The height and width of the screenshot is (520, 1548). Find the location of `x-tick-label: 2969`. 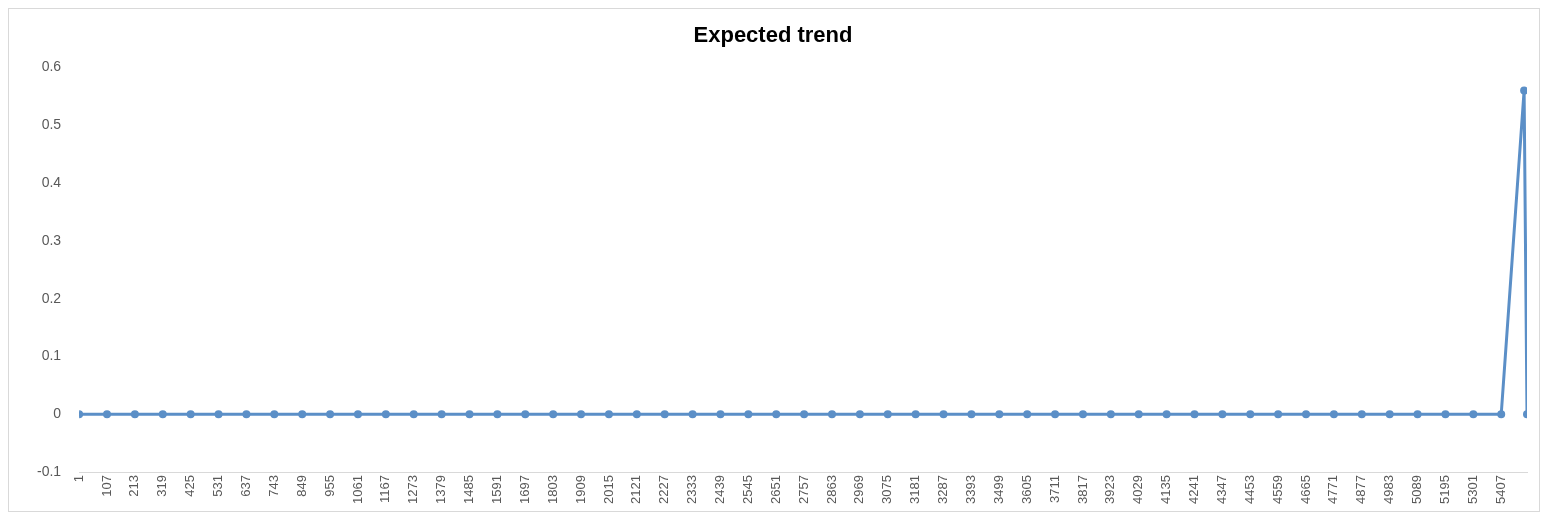

x-tick-label: 2969 is located at coordinates (859, 489).